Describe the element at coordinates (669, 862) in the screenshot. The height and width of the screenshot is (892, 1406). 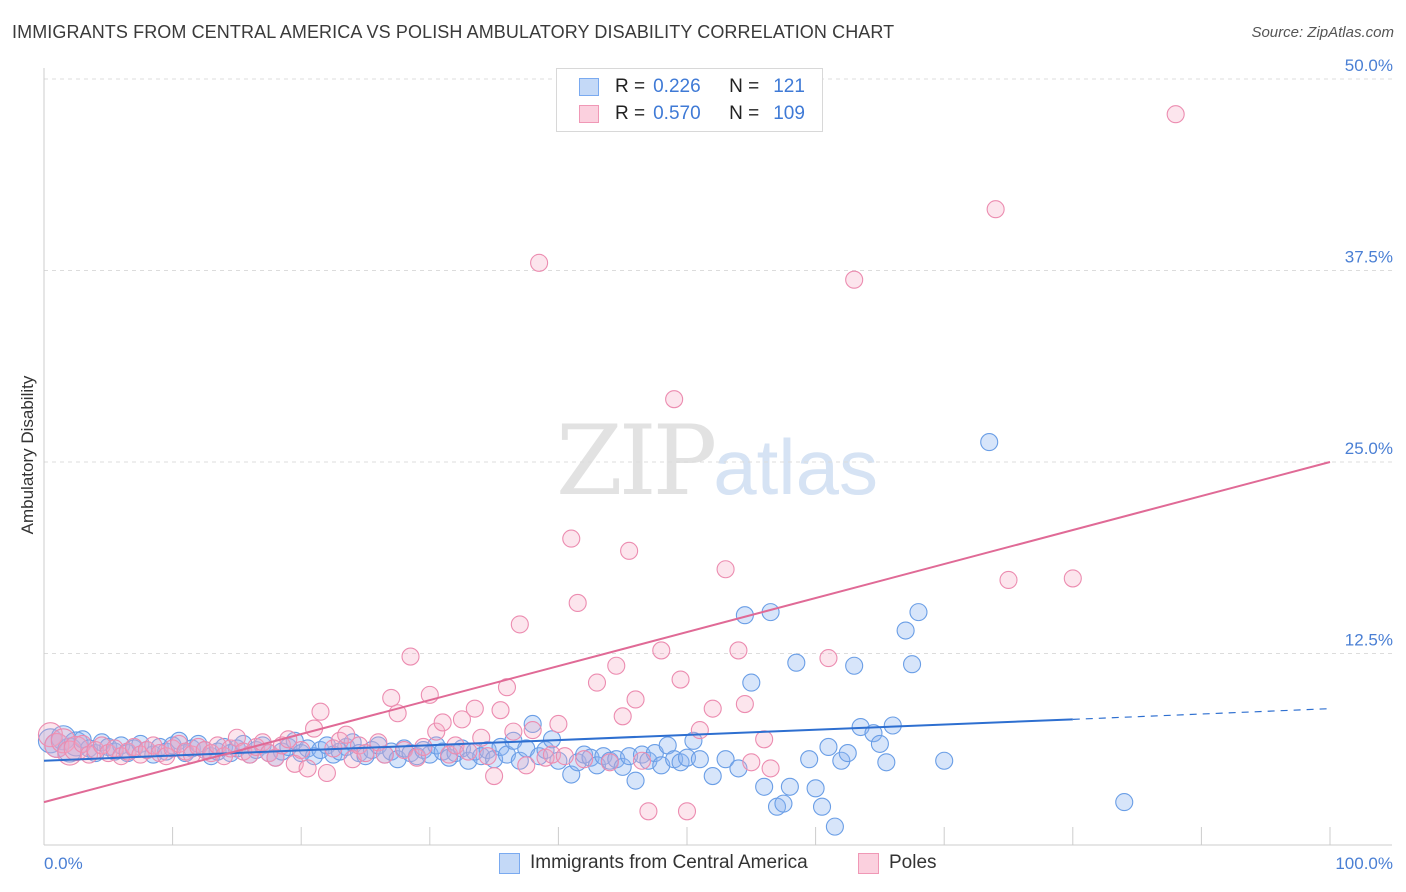
I see `legend-series-label: Immigrants from Central America` at that location.